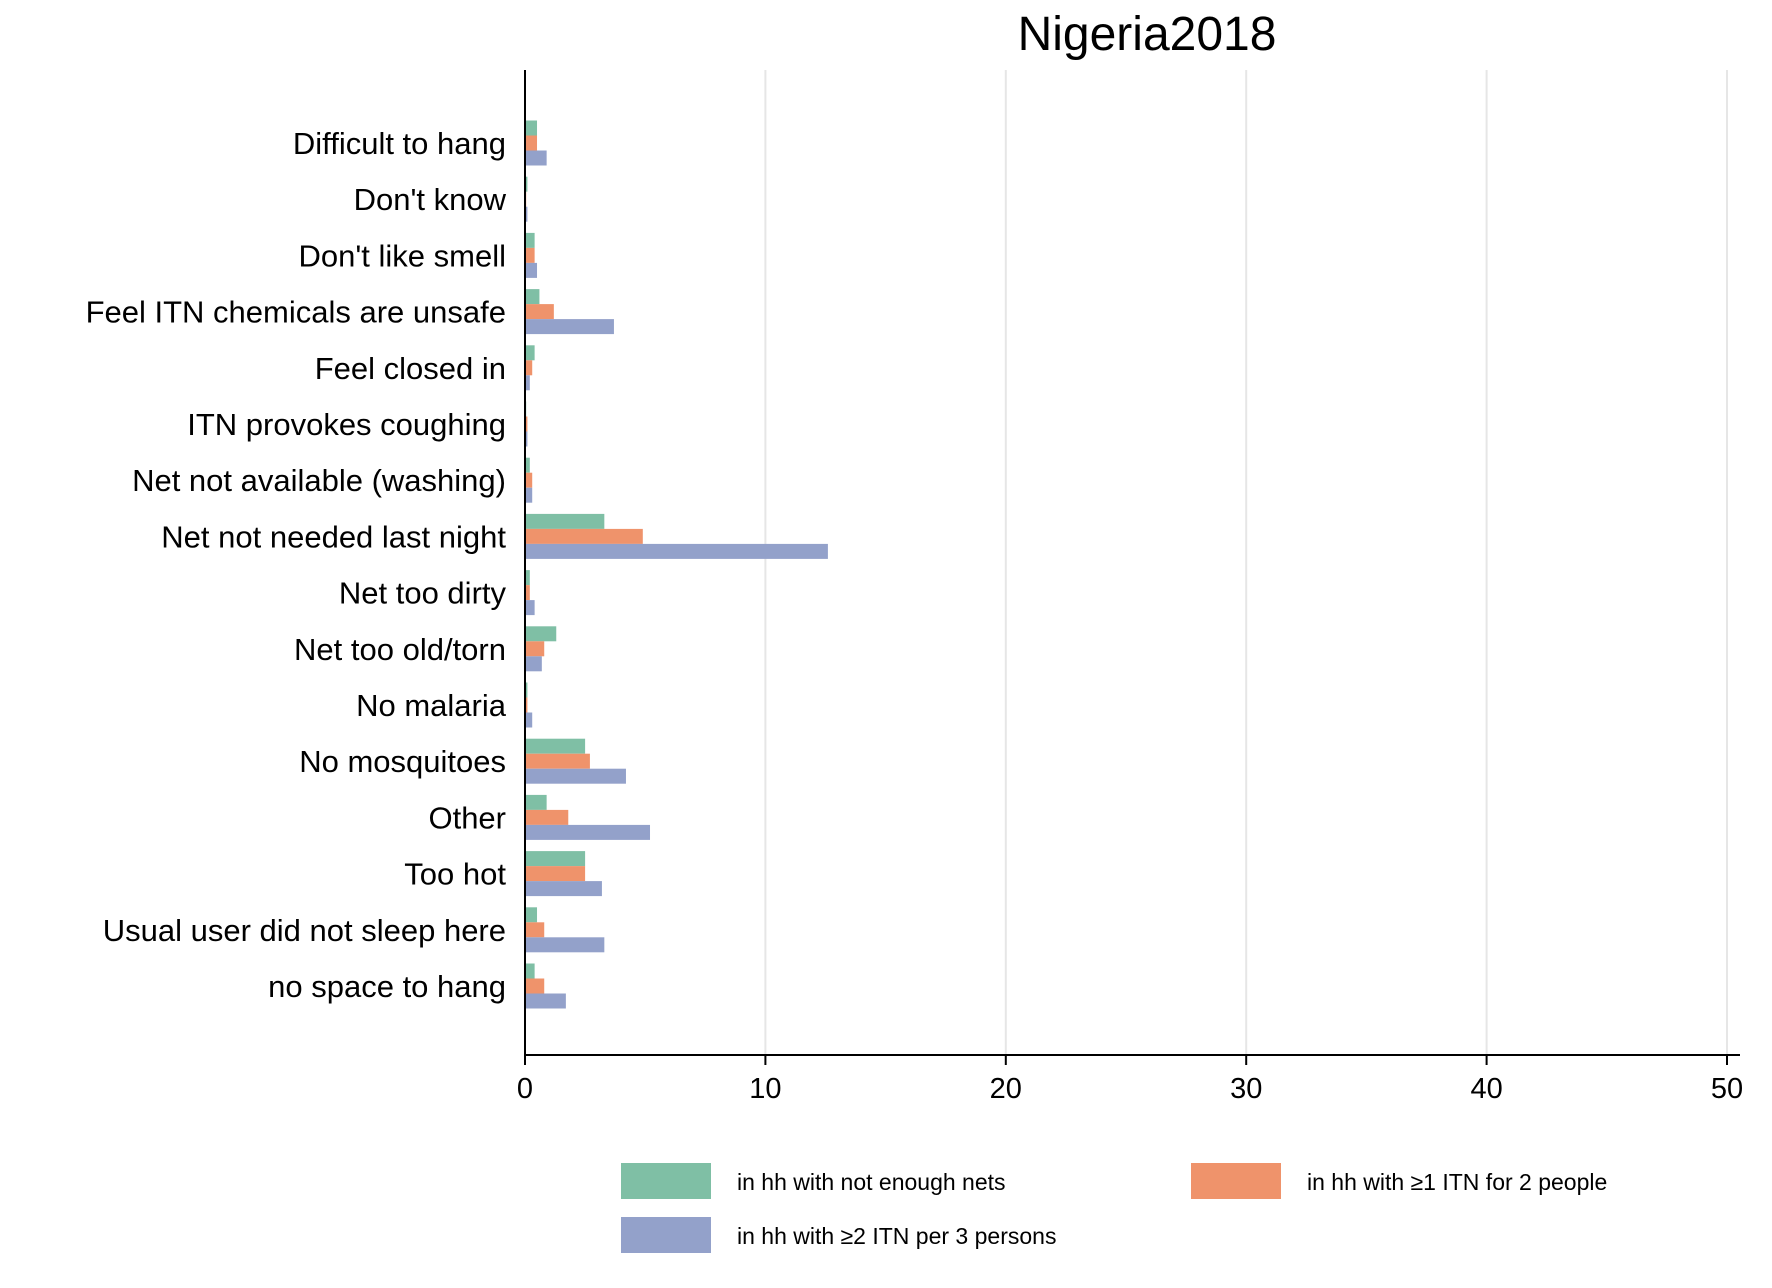 This screenshot has height=1288, width=1772. I want to click on category-label: Feel ITN chemicals are unsafe, so click(296, 312).